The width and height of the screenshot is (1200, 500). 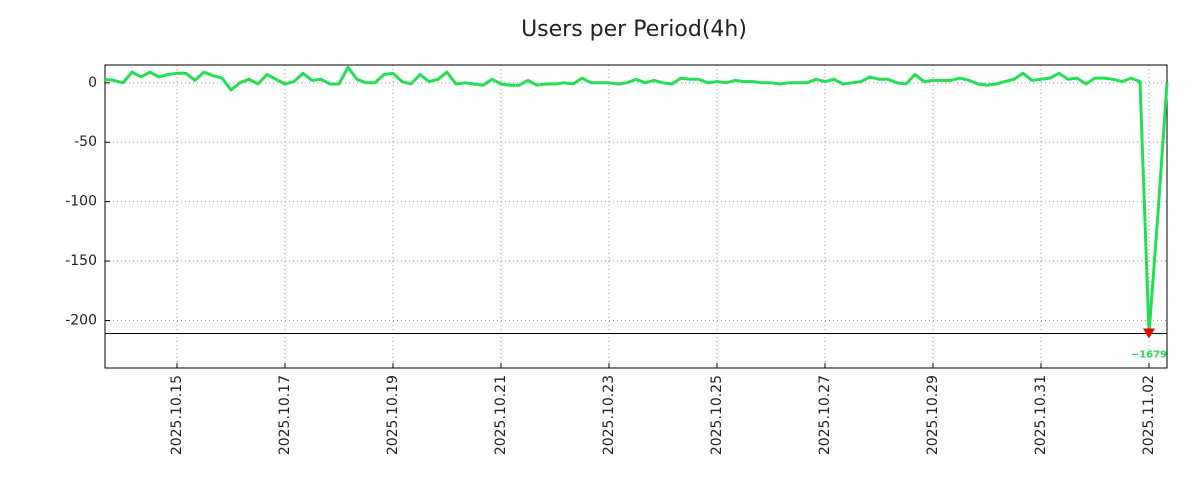 I want to click on y-tick-label: -200, so click(x=81, y=320).